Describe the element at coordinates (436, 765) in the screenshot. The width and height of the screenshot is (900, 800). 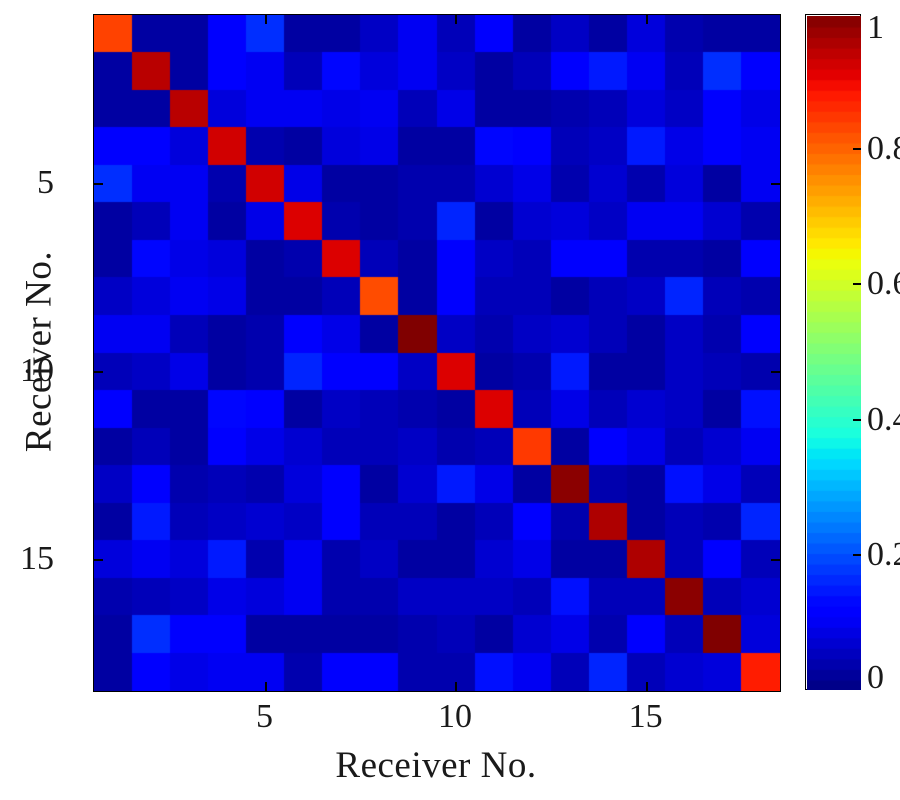
I see `x-axis-title: Receiver No.` at that location.